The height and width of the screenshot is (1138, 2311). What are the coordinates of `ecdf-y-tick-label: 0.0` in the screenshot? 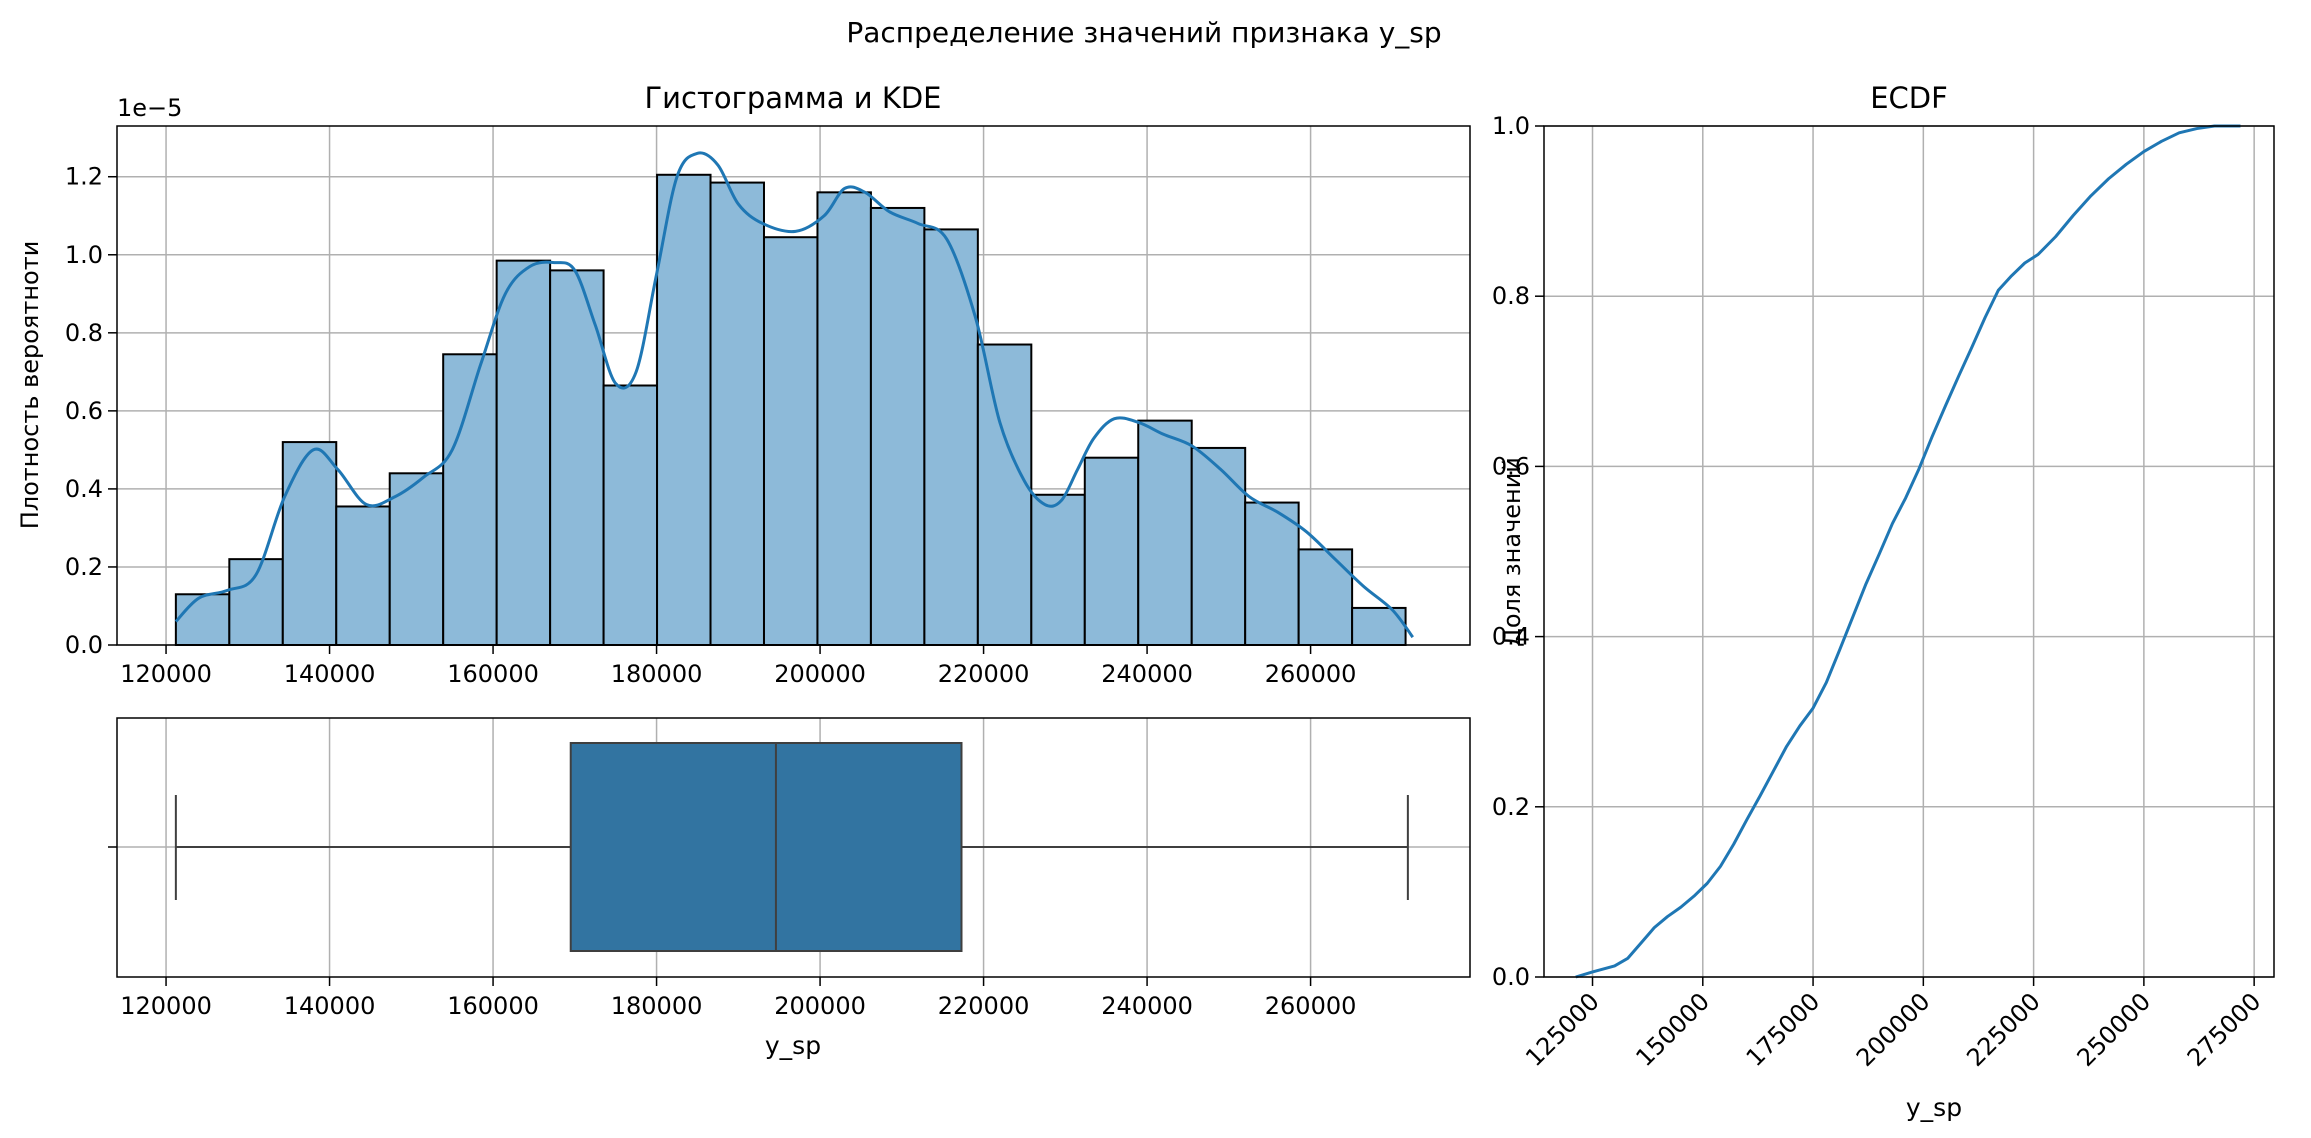 It's located at (1511, 977).